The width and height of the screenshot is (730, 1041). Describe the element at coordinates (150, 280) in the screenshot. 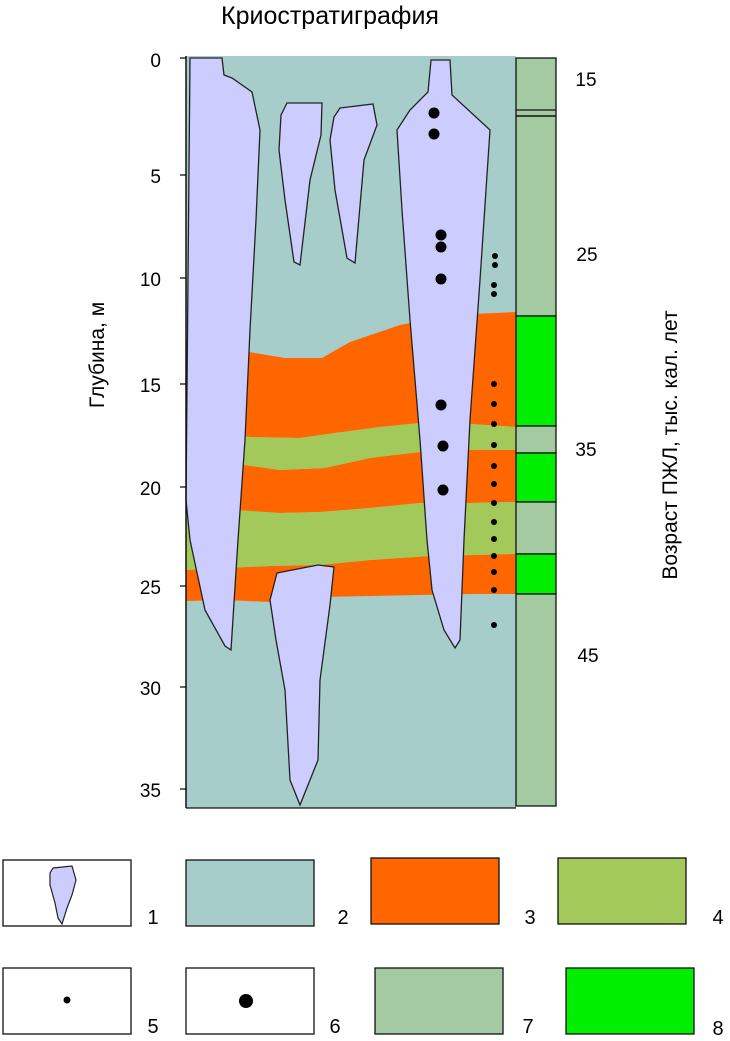

I see `depth-tick-label: 10` at that location.